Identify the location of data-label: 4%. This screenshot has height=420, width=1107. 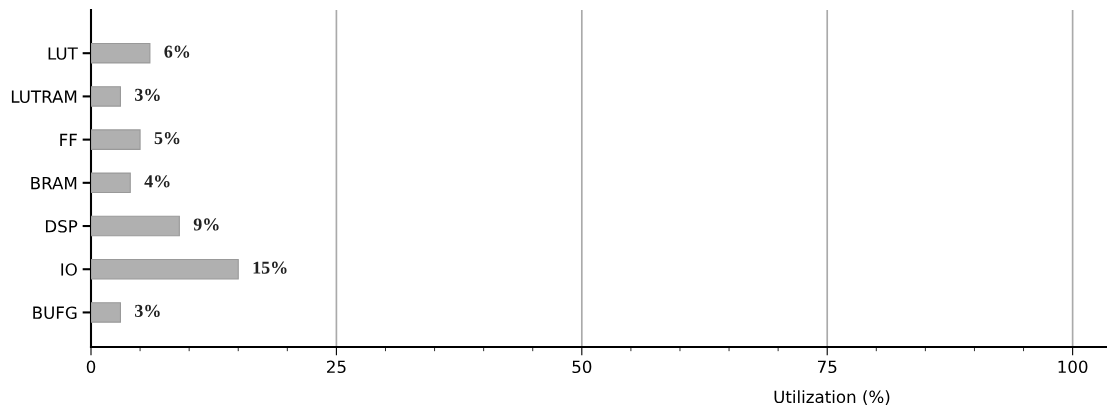
(157, 181).